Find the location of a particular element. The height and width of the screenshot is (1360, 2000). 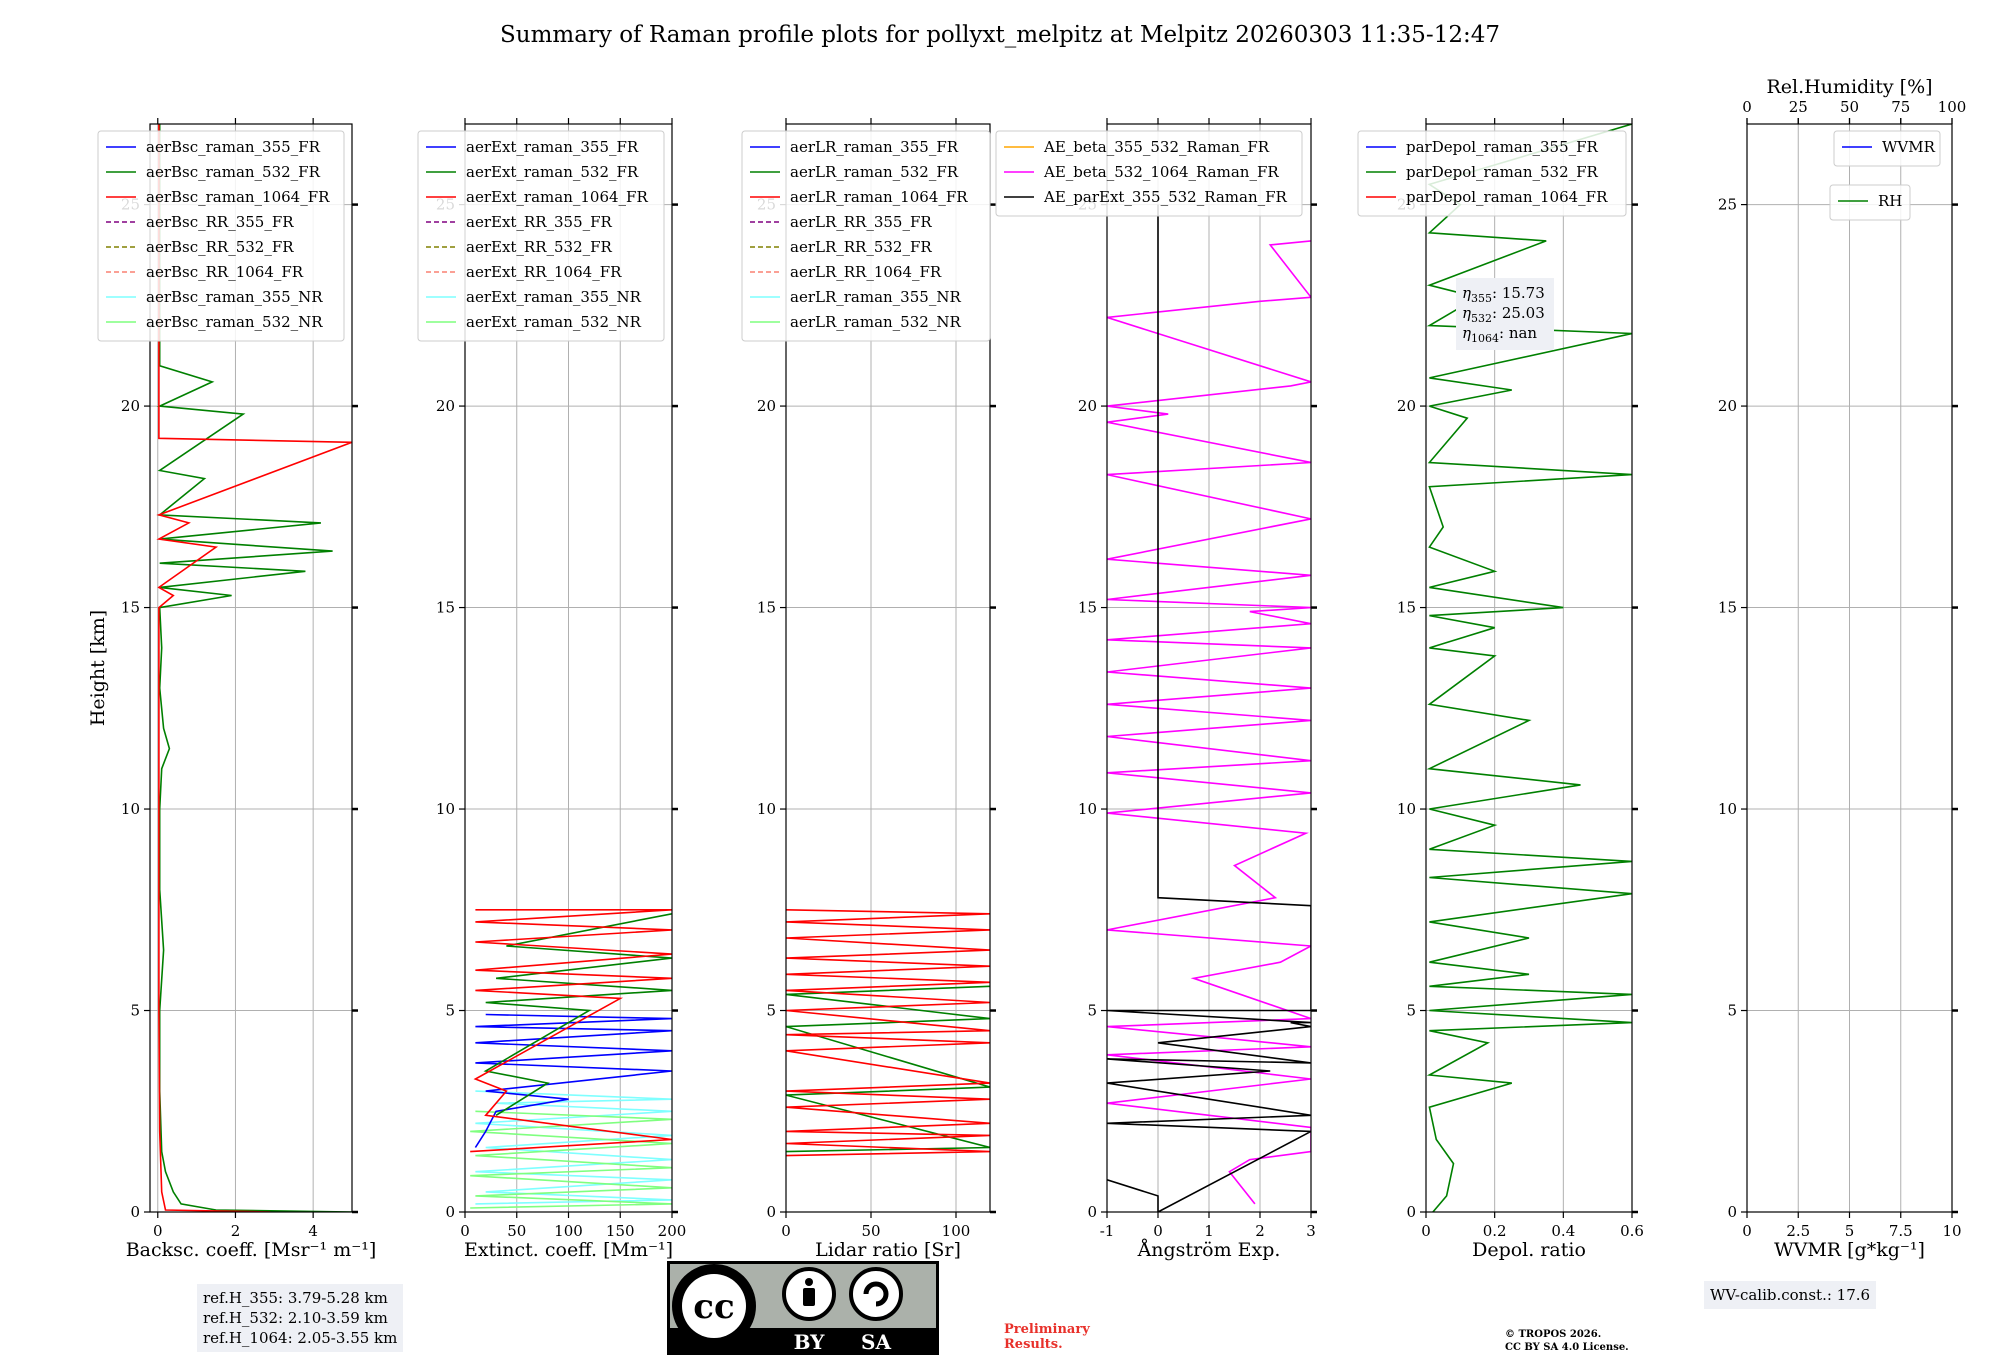

legend-label: aerLR_raman_355_FR is located at coordinates (874, 147).